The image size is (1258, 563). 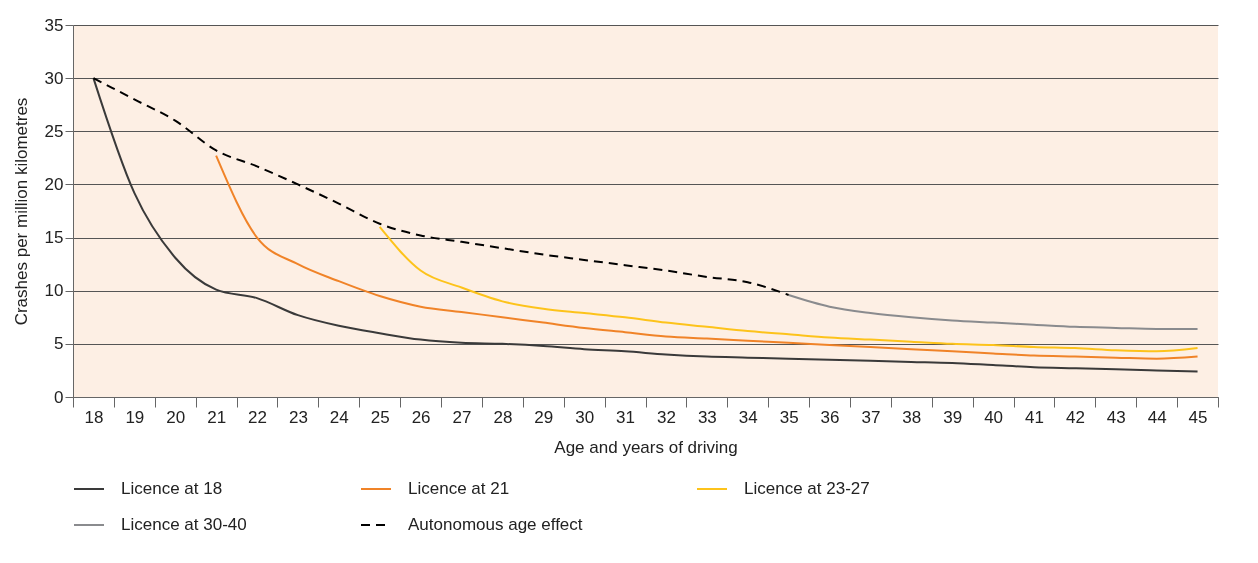 I want to click on x-tick-label: 18, so click(x=94, y=417).